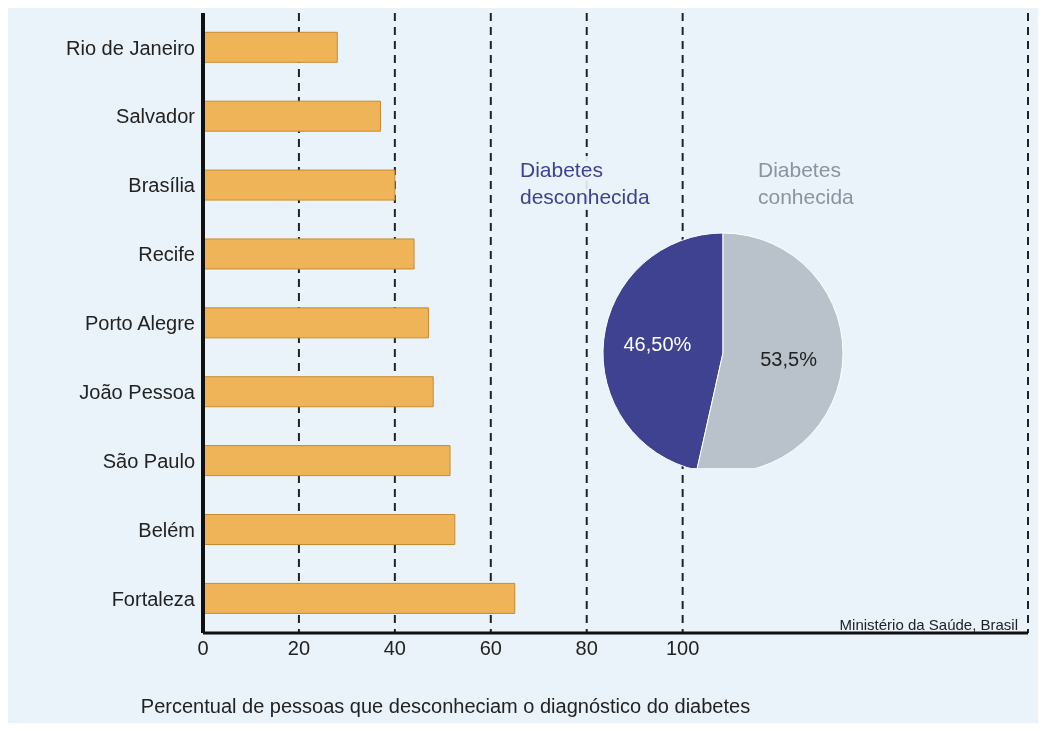  Describe the element at coordinates (490, 648) in the screenshot. I see `x-tick-label: 60` at that location.